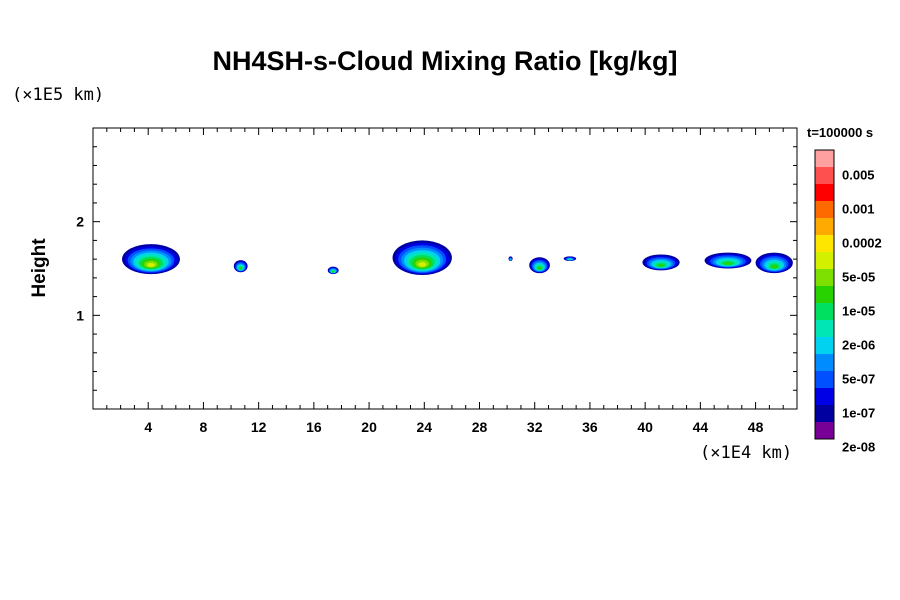 This screenshot has height=600, width=900. Describe the element at coordinates (858, 447) in the screenshot. I see `colorbar-label: 2e-08` at that location.